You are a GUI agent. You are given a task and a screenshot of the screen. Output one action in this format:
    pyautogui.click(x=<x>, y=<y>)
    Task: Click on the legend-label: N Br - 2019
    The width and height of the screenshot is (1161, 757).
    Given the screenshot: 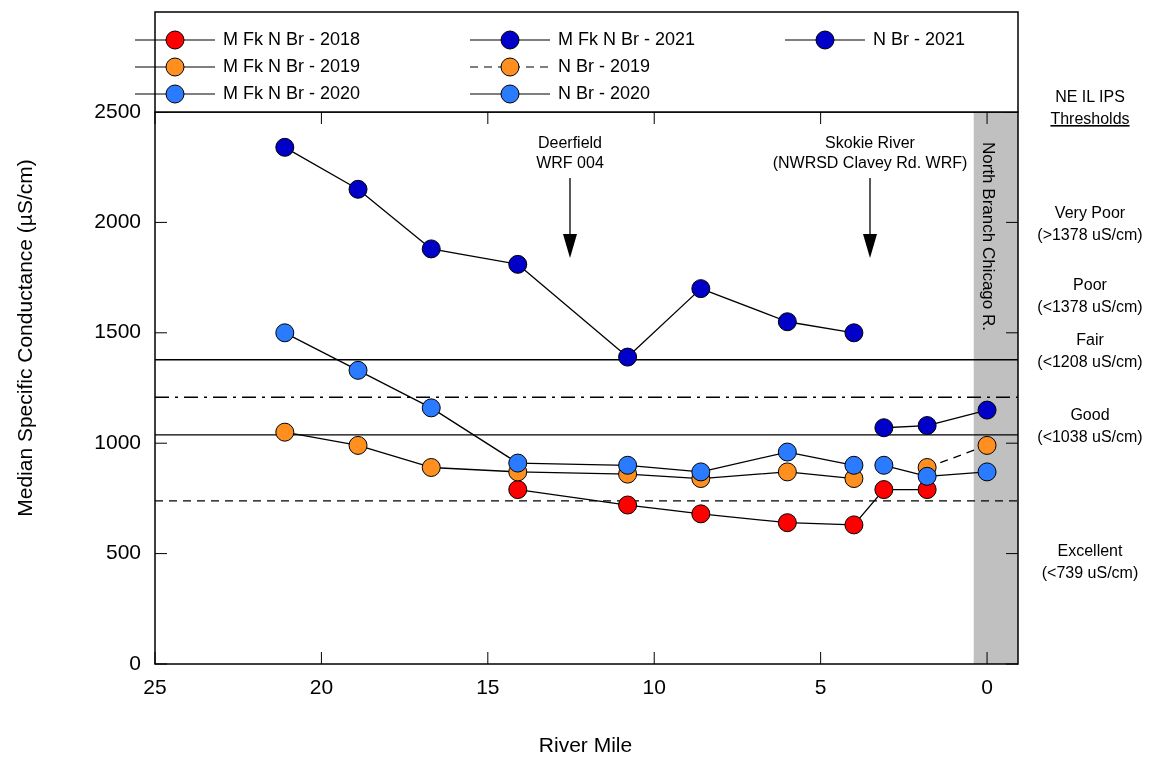 What is the action you would take?
    pyautogui.click(x=604, y=65)
    